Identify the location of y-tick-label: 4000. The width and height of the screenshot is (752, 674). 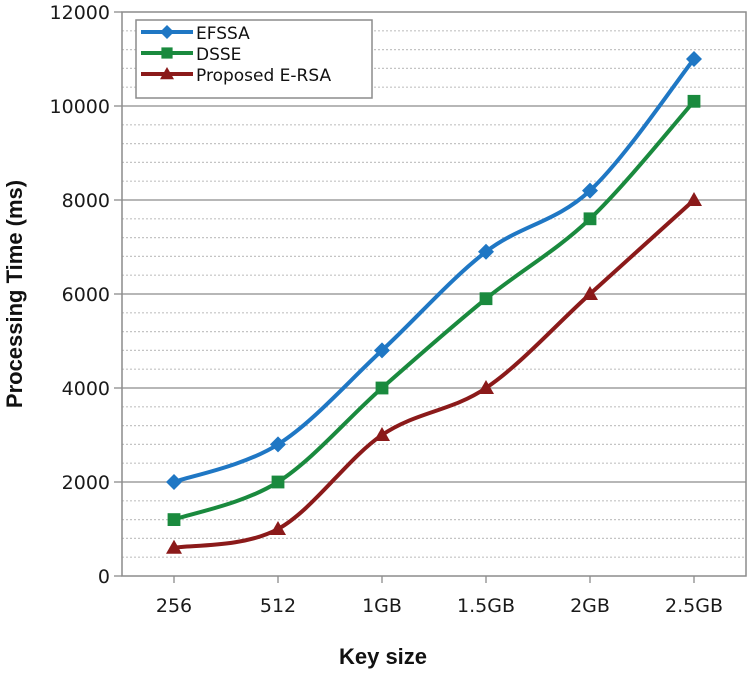
(86, 389).